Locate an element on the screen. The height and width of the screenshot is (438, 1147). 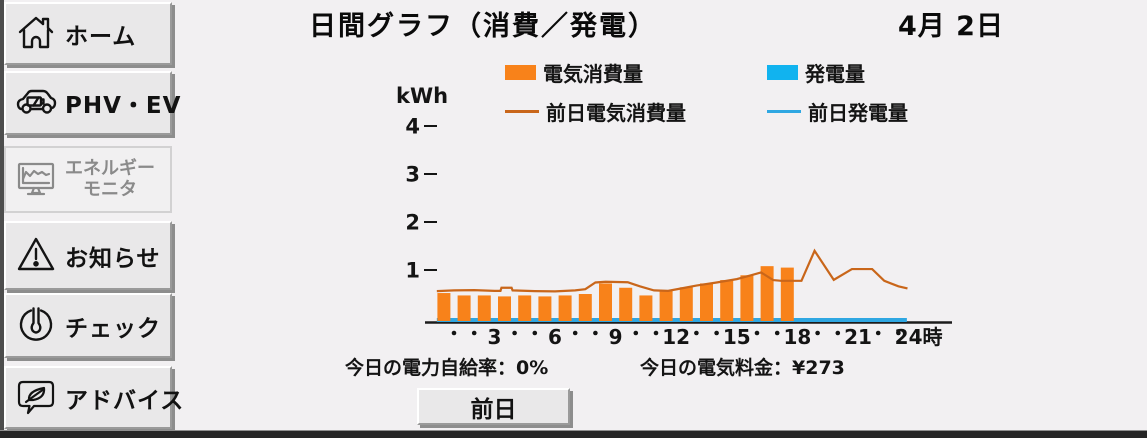
sidebar-item-label: チェック is located at coordinates (113, 328).